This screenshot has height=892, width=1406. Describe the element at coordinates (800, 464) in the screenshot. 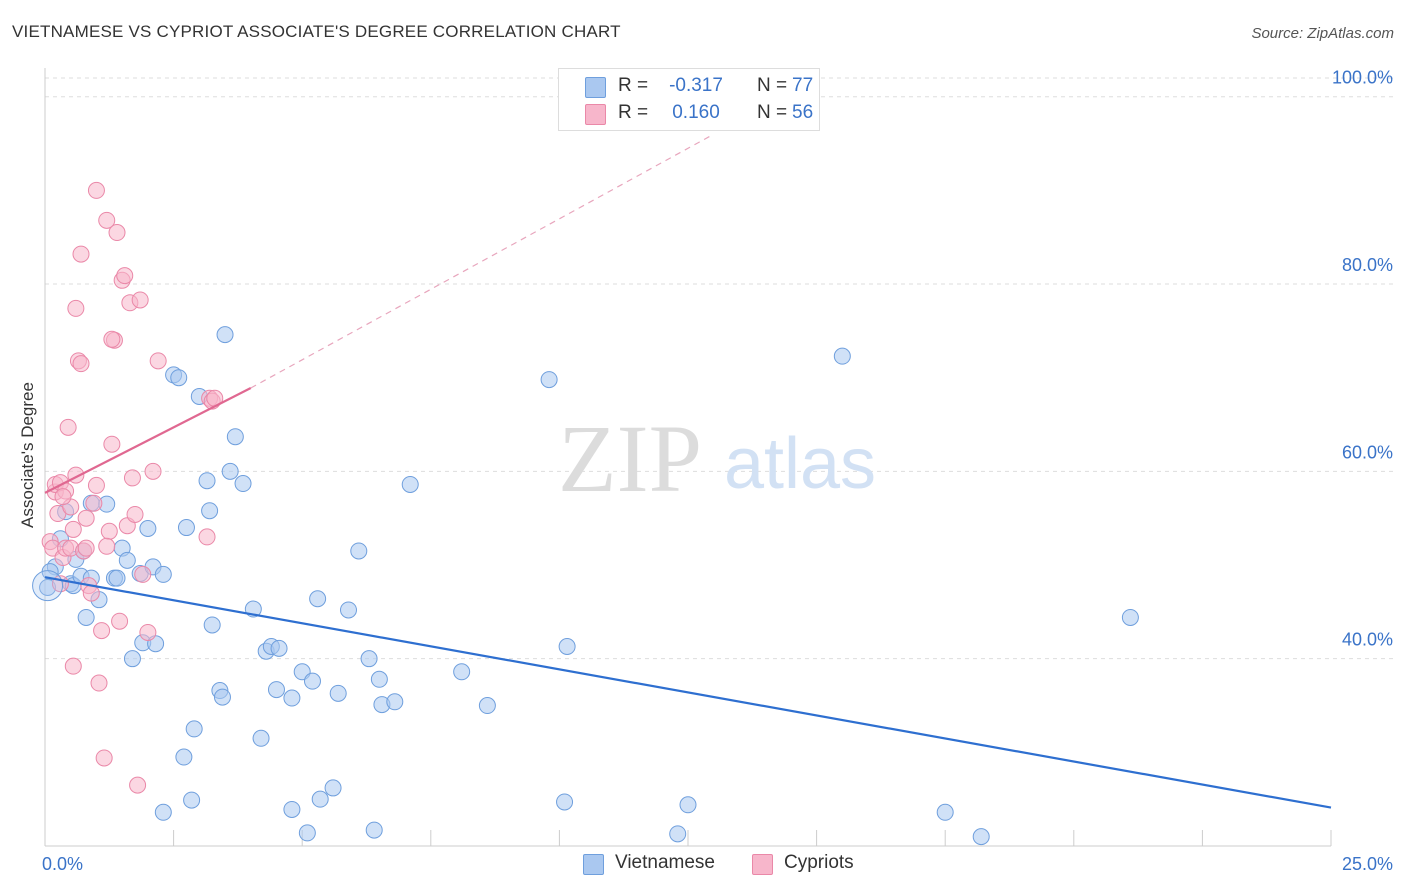

I see `watermark-atlas: atlas` at that location.